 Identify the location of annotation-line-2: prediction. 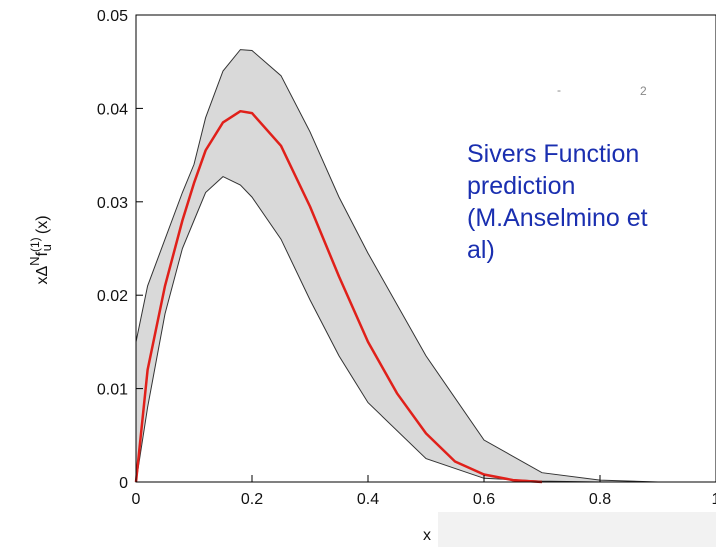
(521, 186).